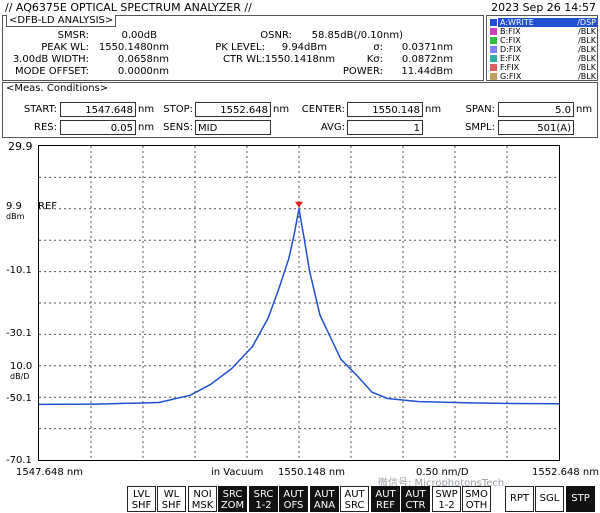  What do you see at coordinates (171, 494) in the screenshot?
I see `softkey-label-line1: WL` at bounding box center [171, 494].